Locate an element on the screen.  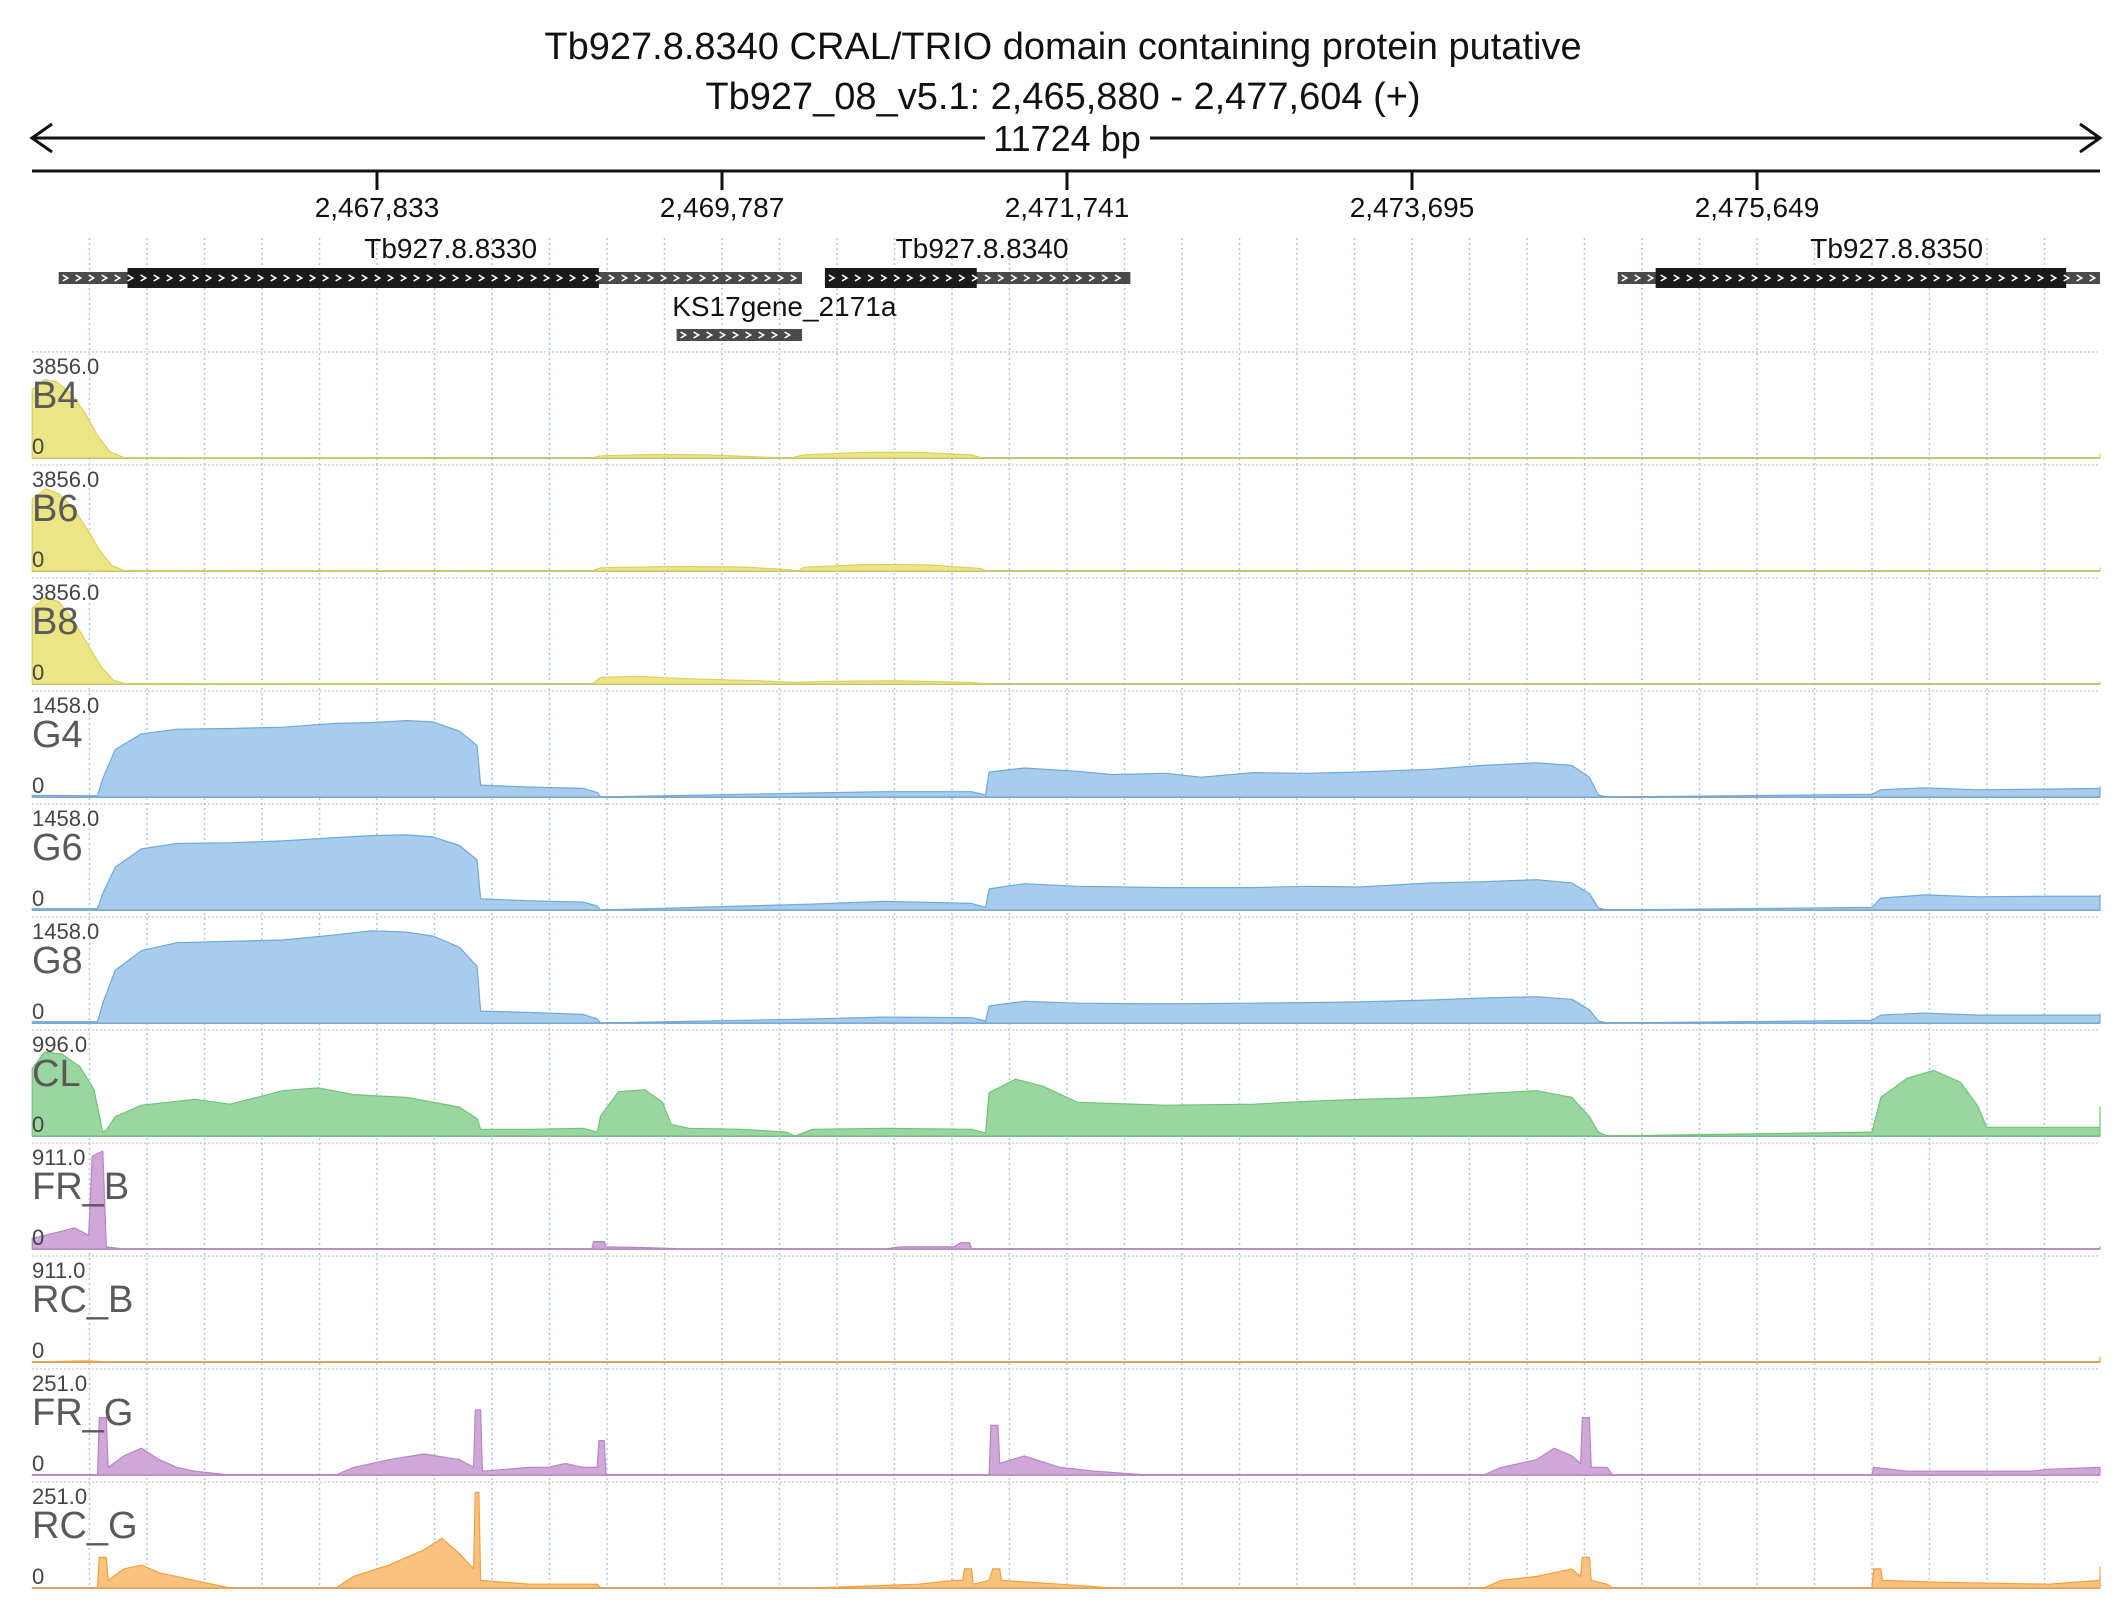
track-name: G8 is located at coordinates (57, 961).